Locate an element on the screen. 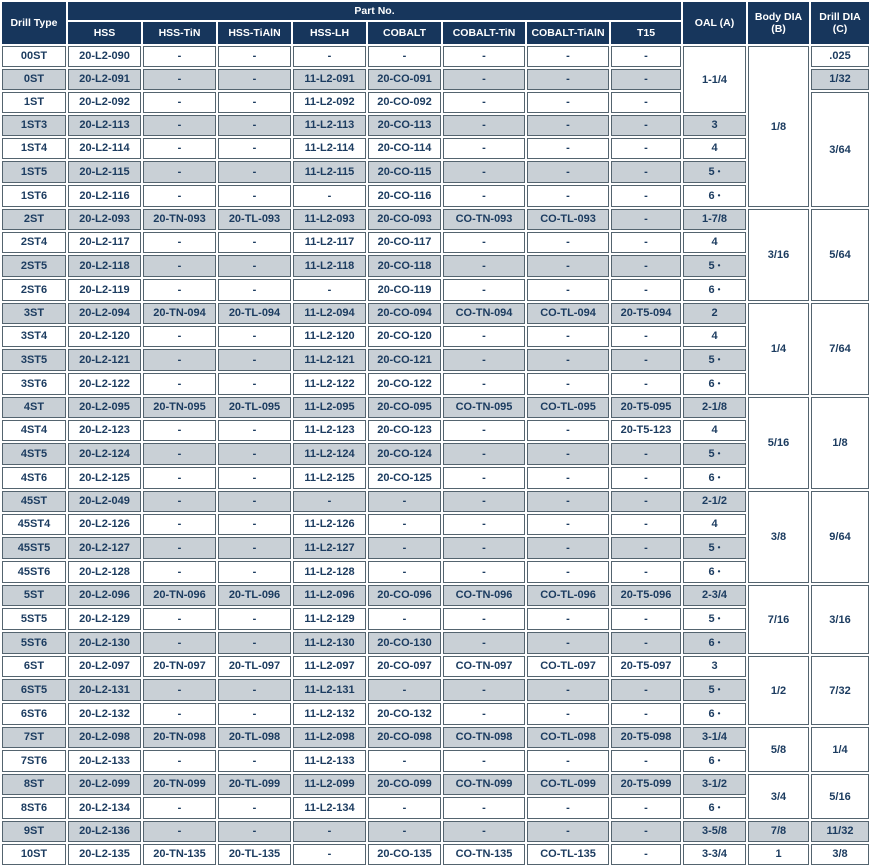 This screenshot has width=871, height=867. table-row: 45ST5 20-L2-127- -11-L2-127- - - -5 • is located at coordinates (435, 548).